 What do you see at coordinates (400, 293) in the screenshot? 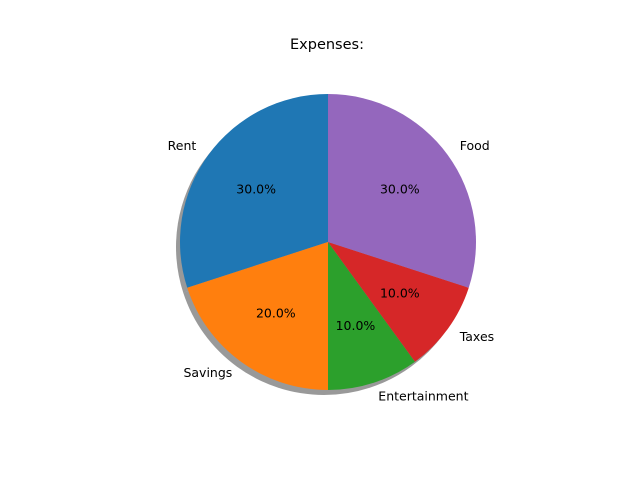
I see `percent-label-taxes: 10.0%` at bounding box center [400, 293].